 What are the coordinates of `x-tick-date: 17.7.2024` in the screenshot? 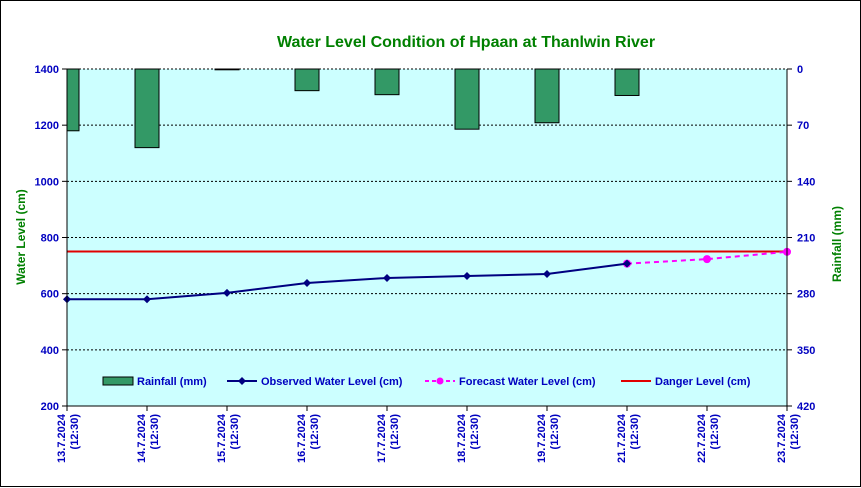 It's located at (382, 438).